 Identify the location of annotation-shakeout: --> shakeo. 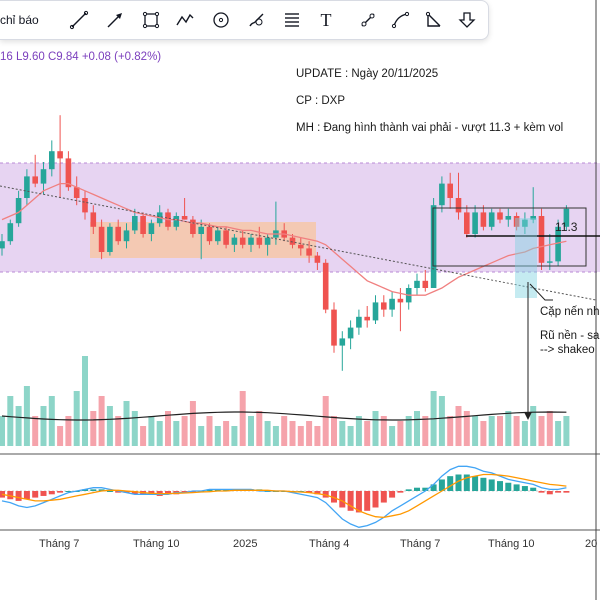
(567, 350).